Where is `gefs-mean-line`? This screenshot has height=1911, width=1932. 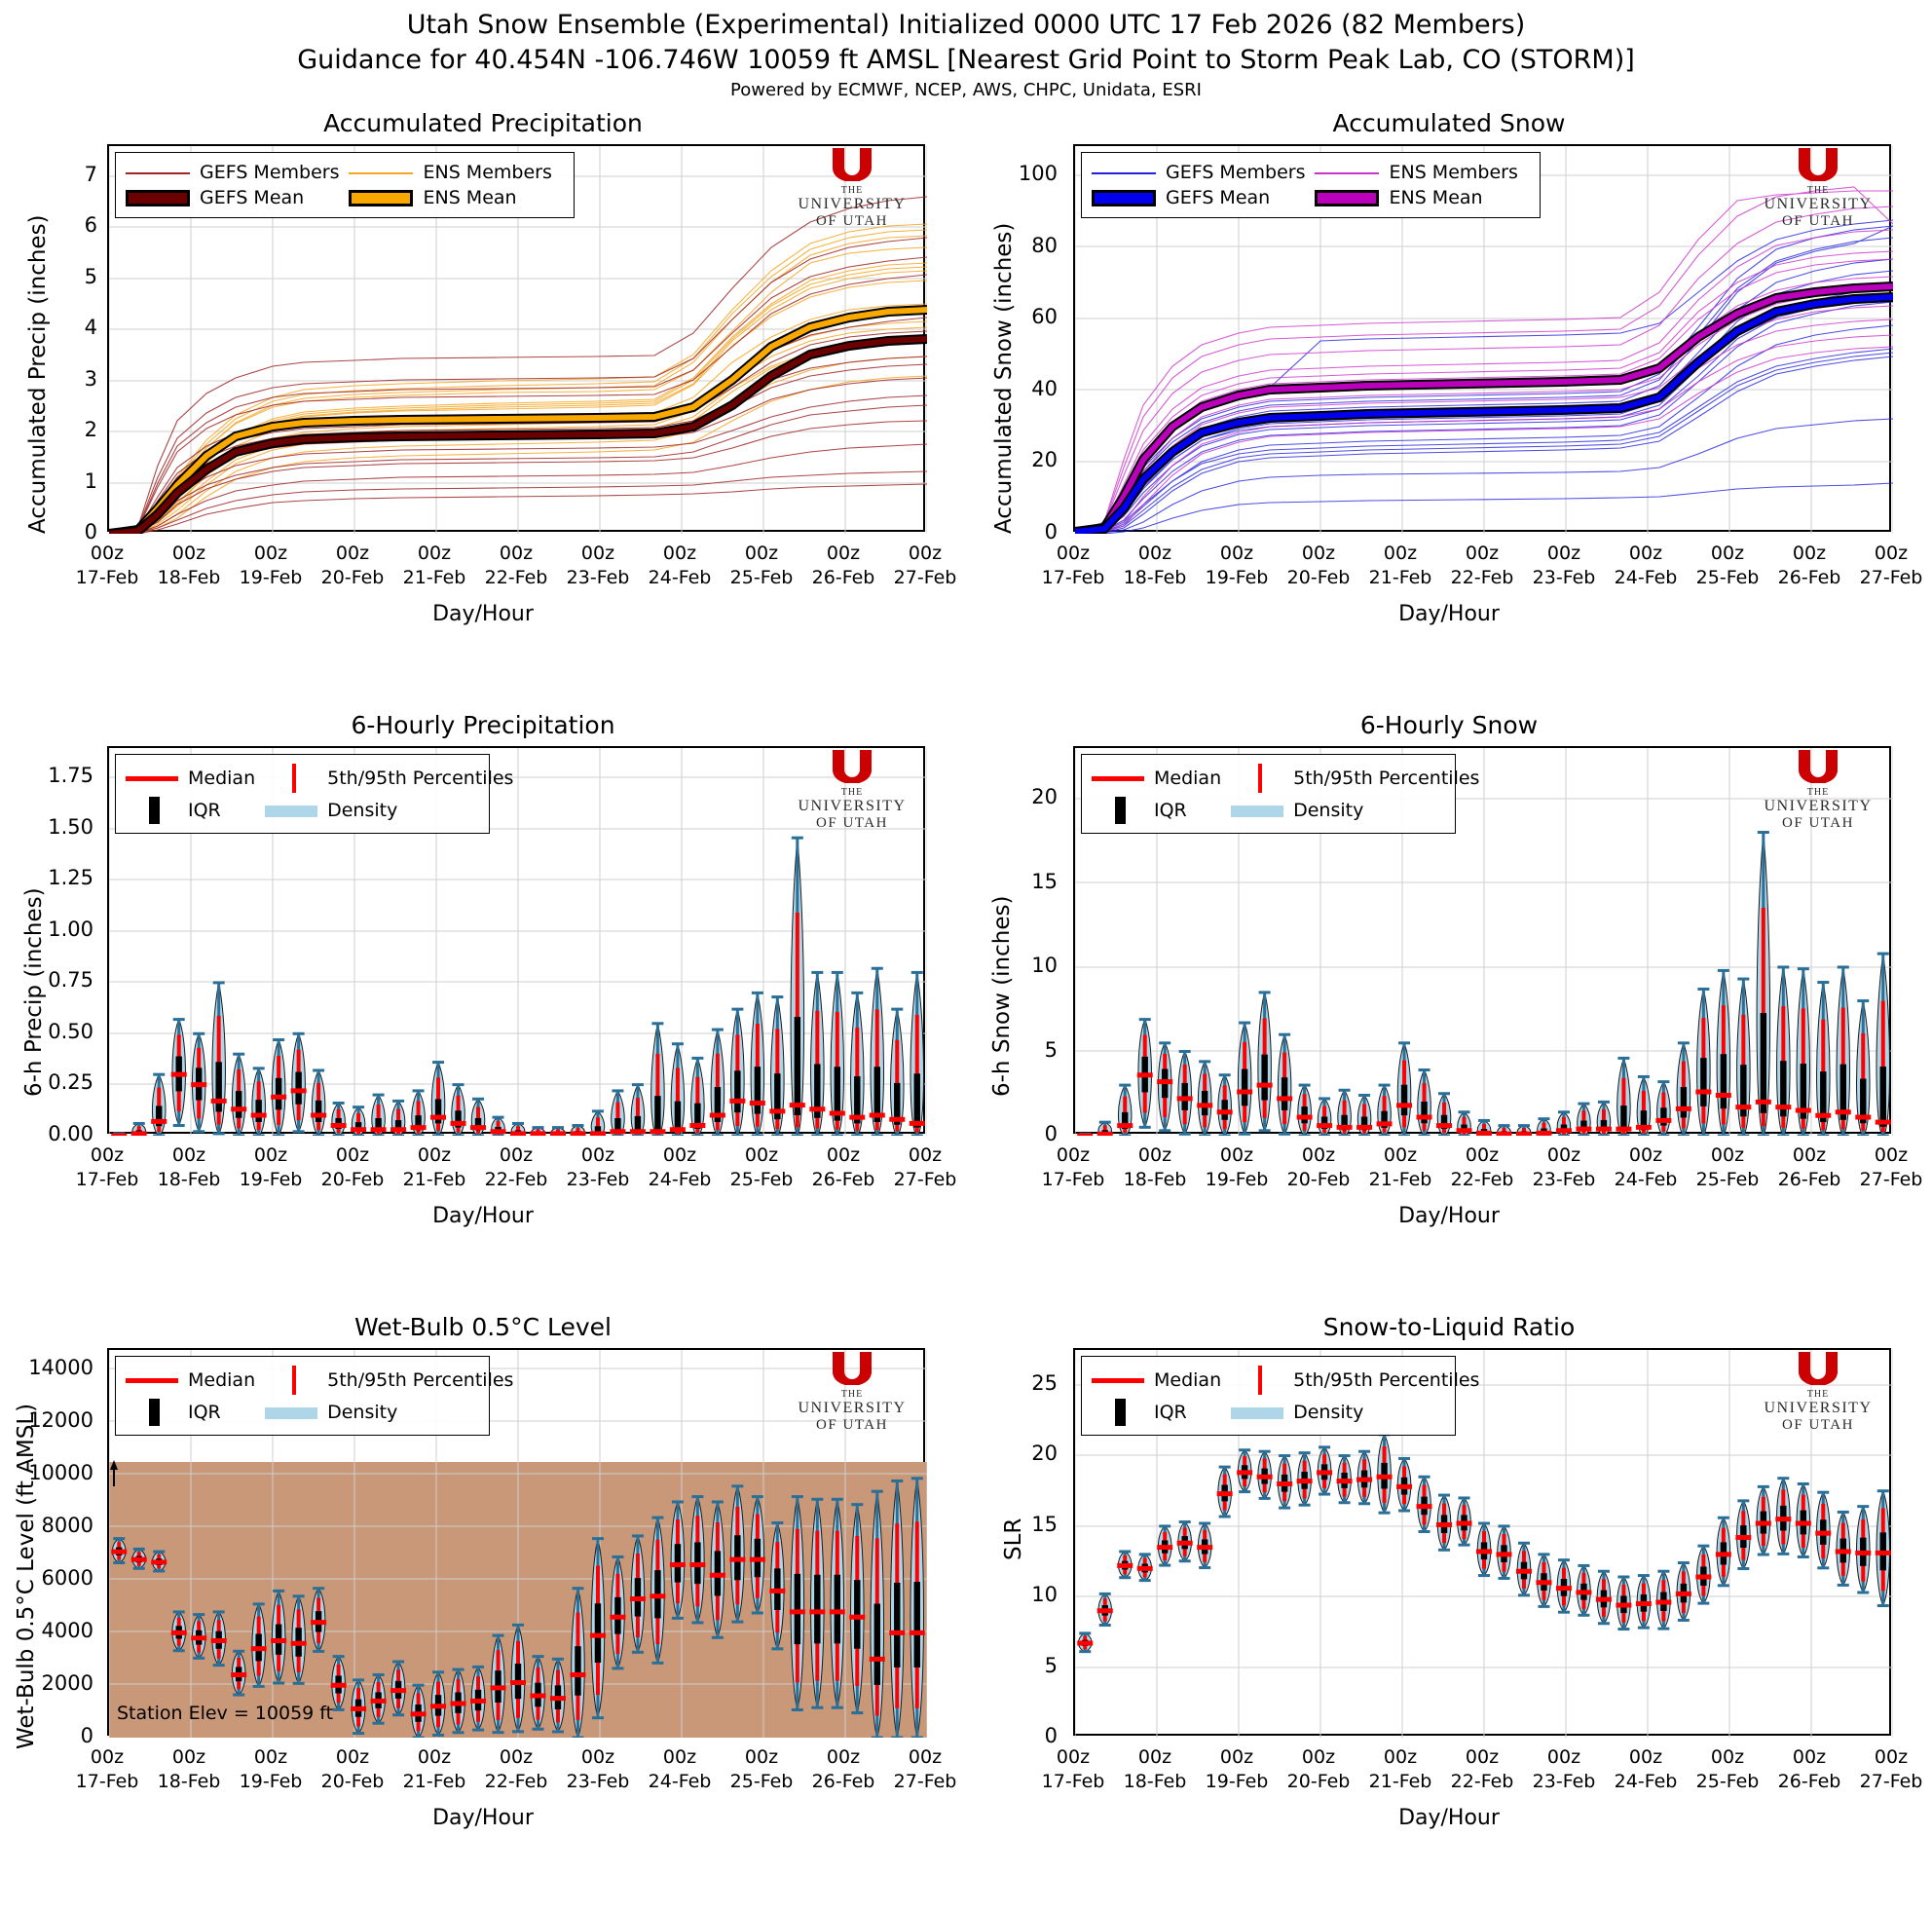 gefs-mean-line is located at coordinates (518, 435).